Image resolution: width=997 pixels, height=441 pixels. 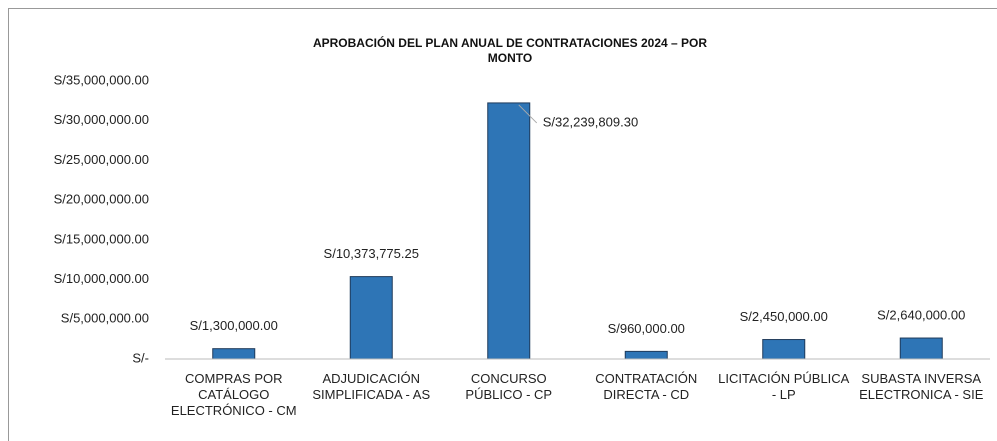 I want to click on data-label: S/960,000.00, so click(x=646, y=328).